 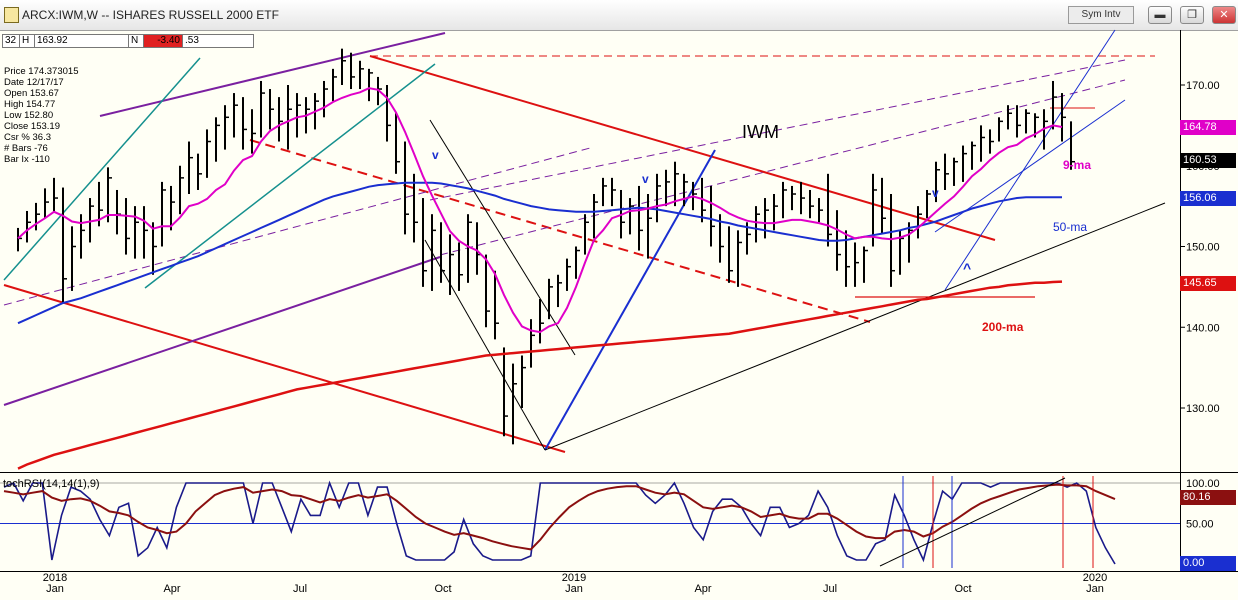 I want to click on restore-button: ❐, so click(x=1192, y=15).